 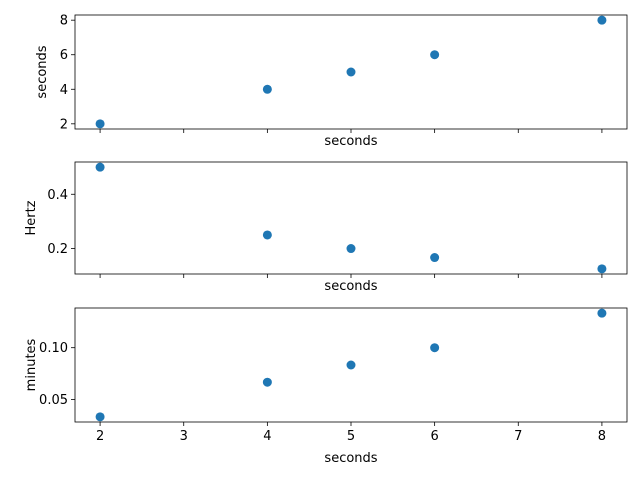 What do you see at coordinates (57, 249) in the screenshot?
I see `y-tick-label: 0.2` at bounding box center [57, 249].